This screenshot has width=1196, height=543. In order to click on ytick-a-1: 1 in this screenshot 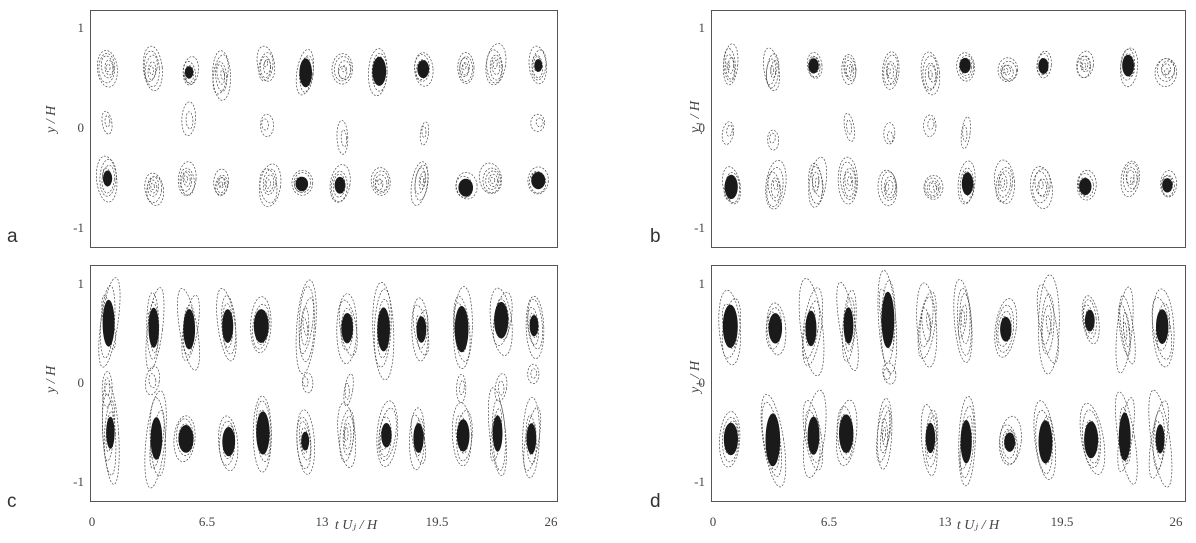, I will do `click(81, 27)`.